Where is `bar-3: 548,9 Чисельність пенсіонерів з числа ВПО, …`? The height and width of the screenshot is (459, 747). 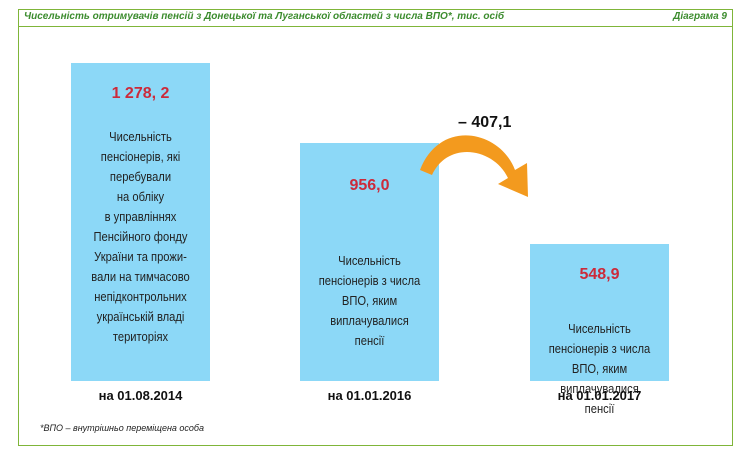
bar-3: 548,9 Чисельність пенсіонерів з числа ВПО, … is located at coordinates (599, 330).